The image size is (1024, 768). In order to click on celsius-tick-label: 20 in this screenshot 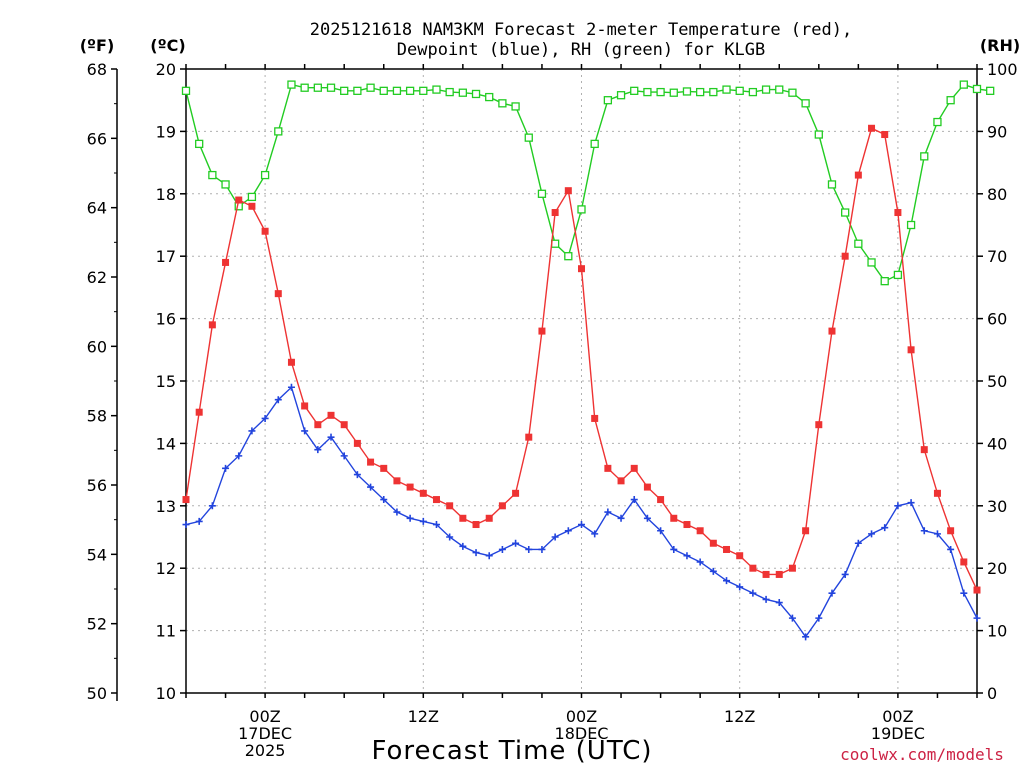, I will do `click(166, 69)`.